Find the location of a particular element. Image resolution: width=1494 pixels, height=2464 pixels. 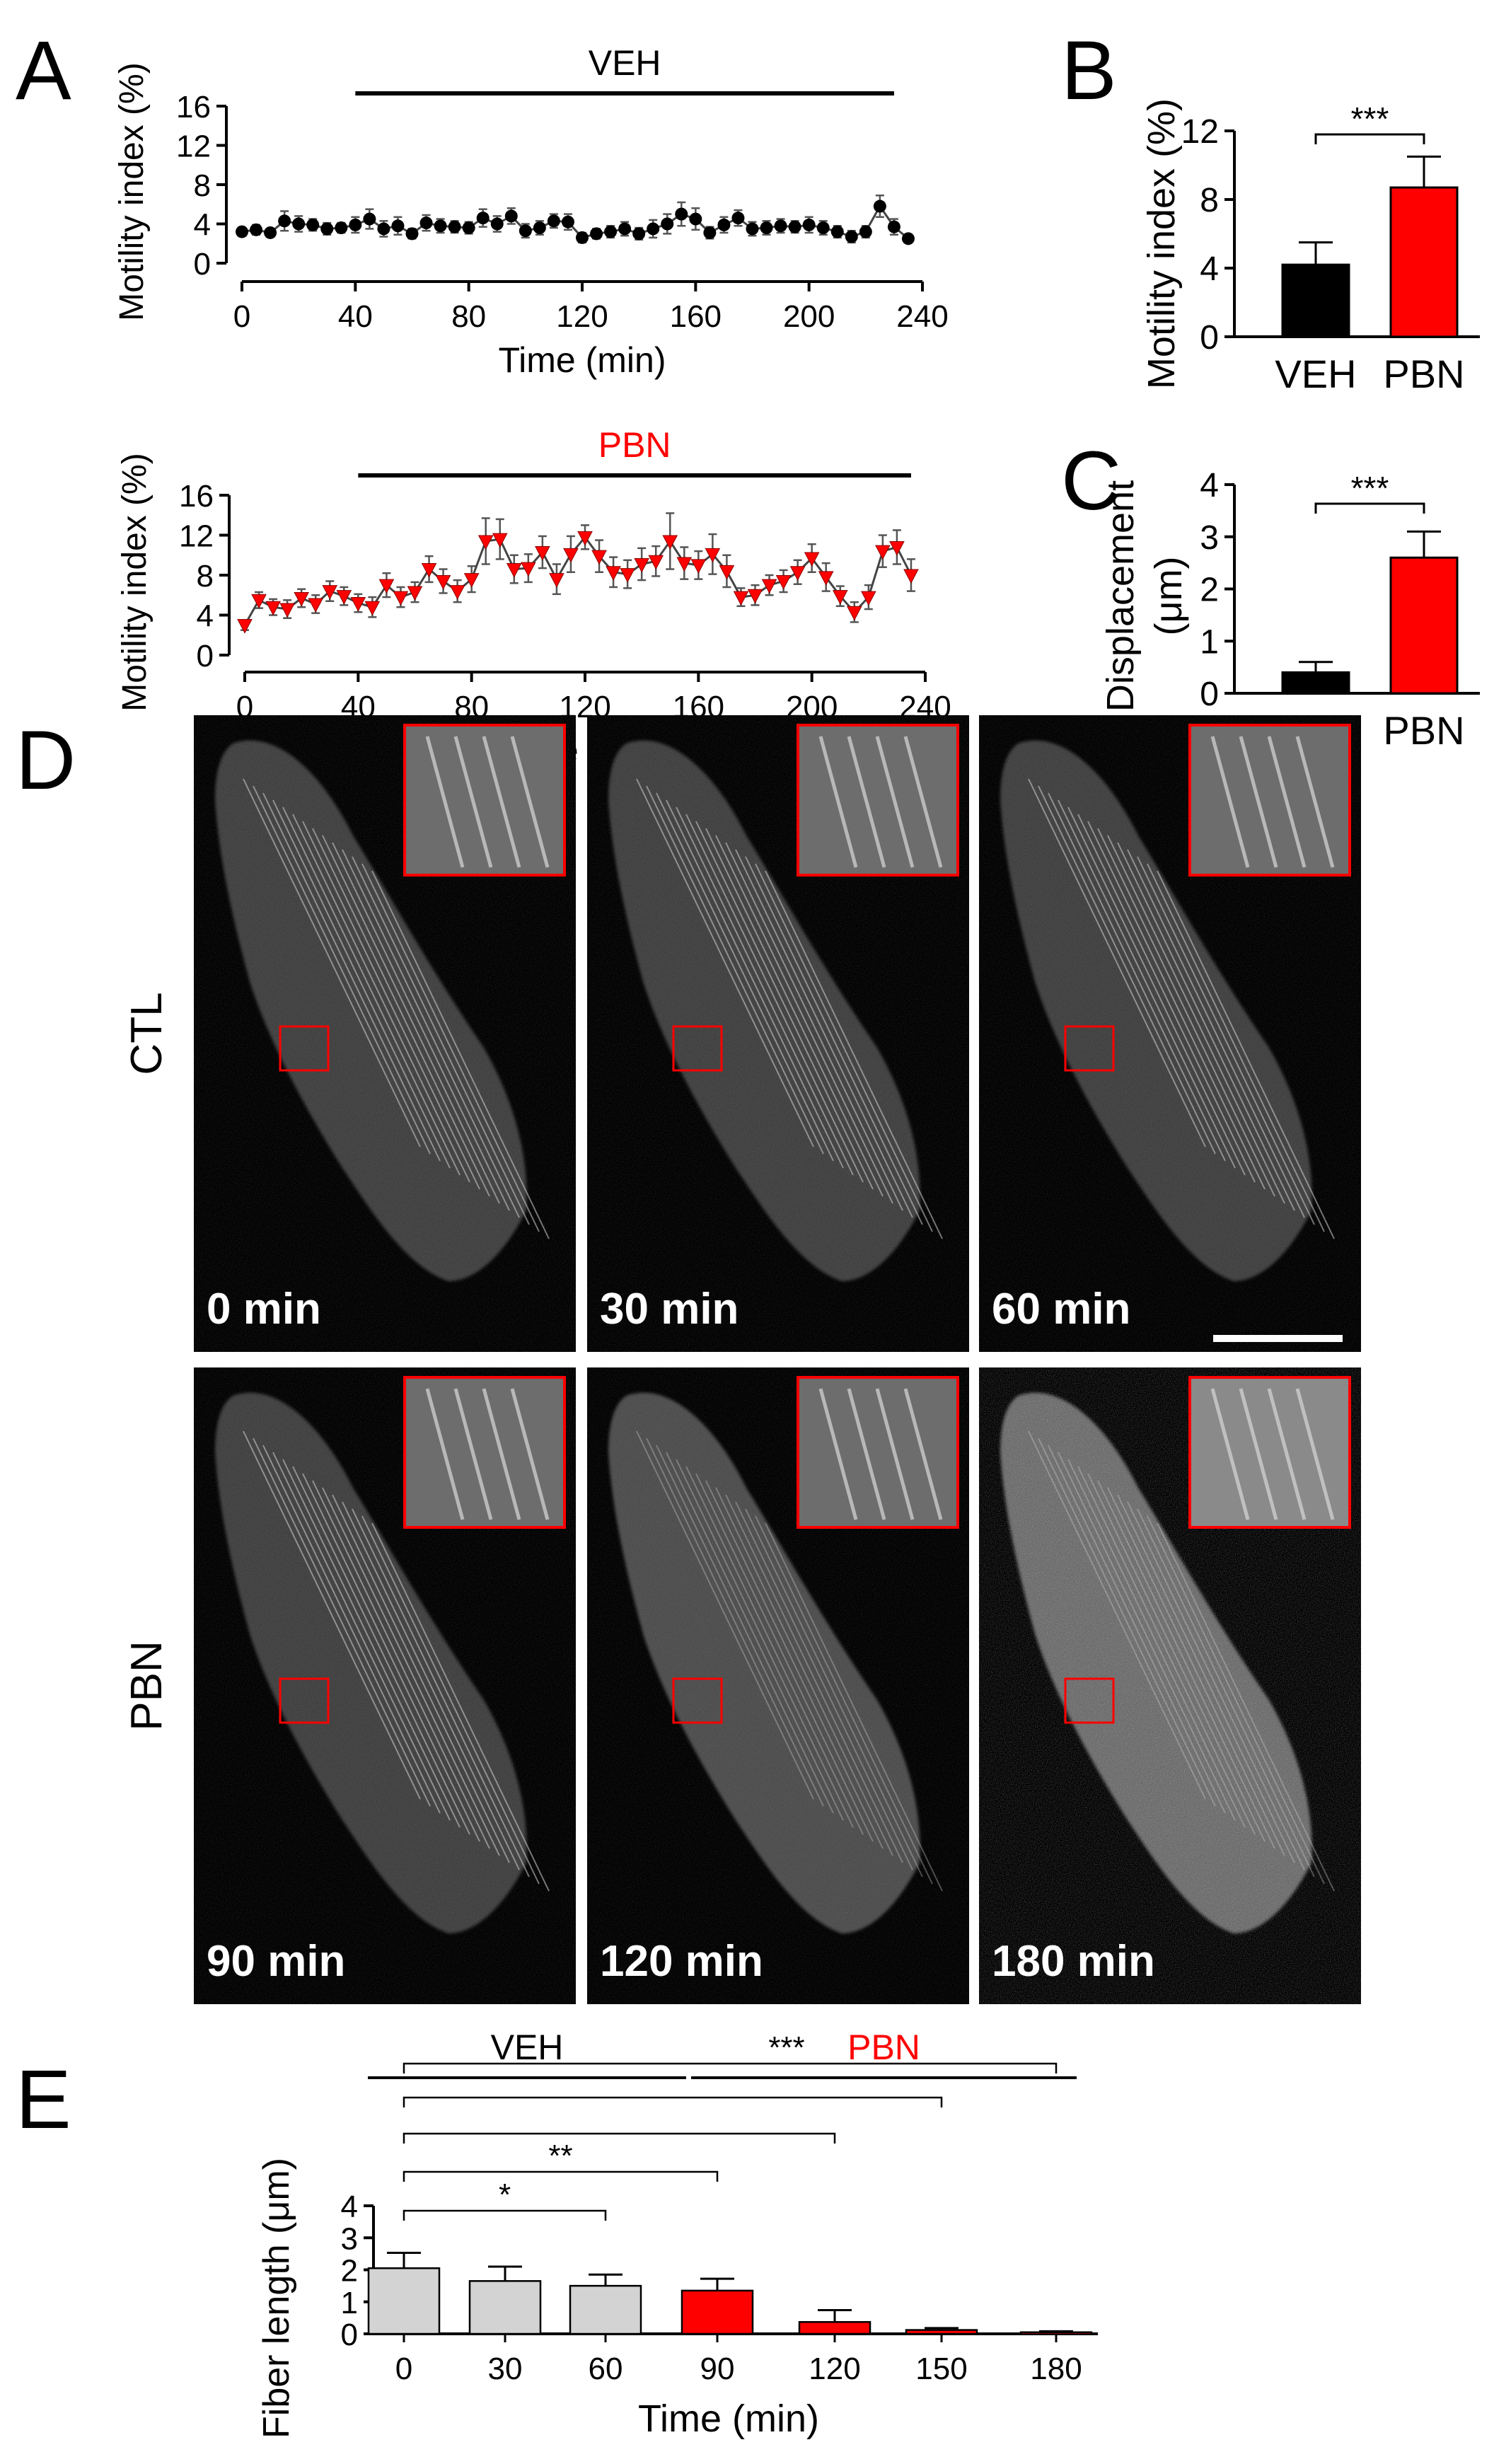

timepoint-label: 30 min is located at coordinates (669, 1309).